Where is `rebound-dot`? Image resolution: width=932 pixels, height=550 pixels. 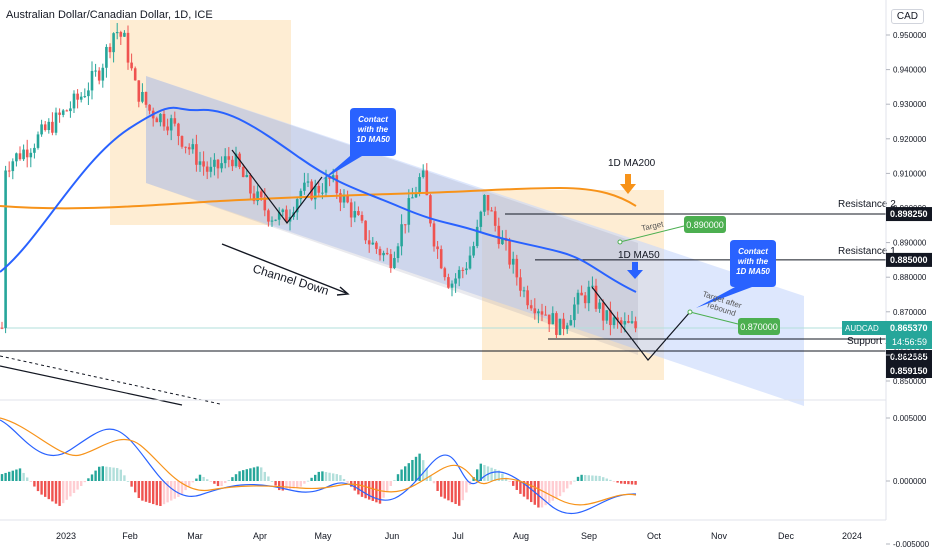 rebound-dot is located at coordinates (690, 312).